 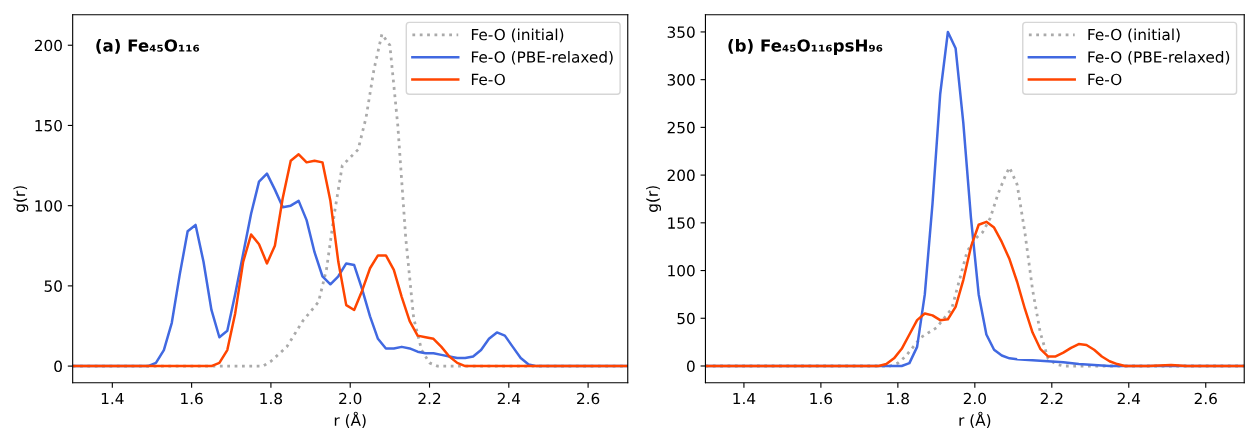 I want to click on text: (b) Fe₄₅O₁₁₆psH₉₆, so click(x=805, y=47).